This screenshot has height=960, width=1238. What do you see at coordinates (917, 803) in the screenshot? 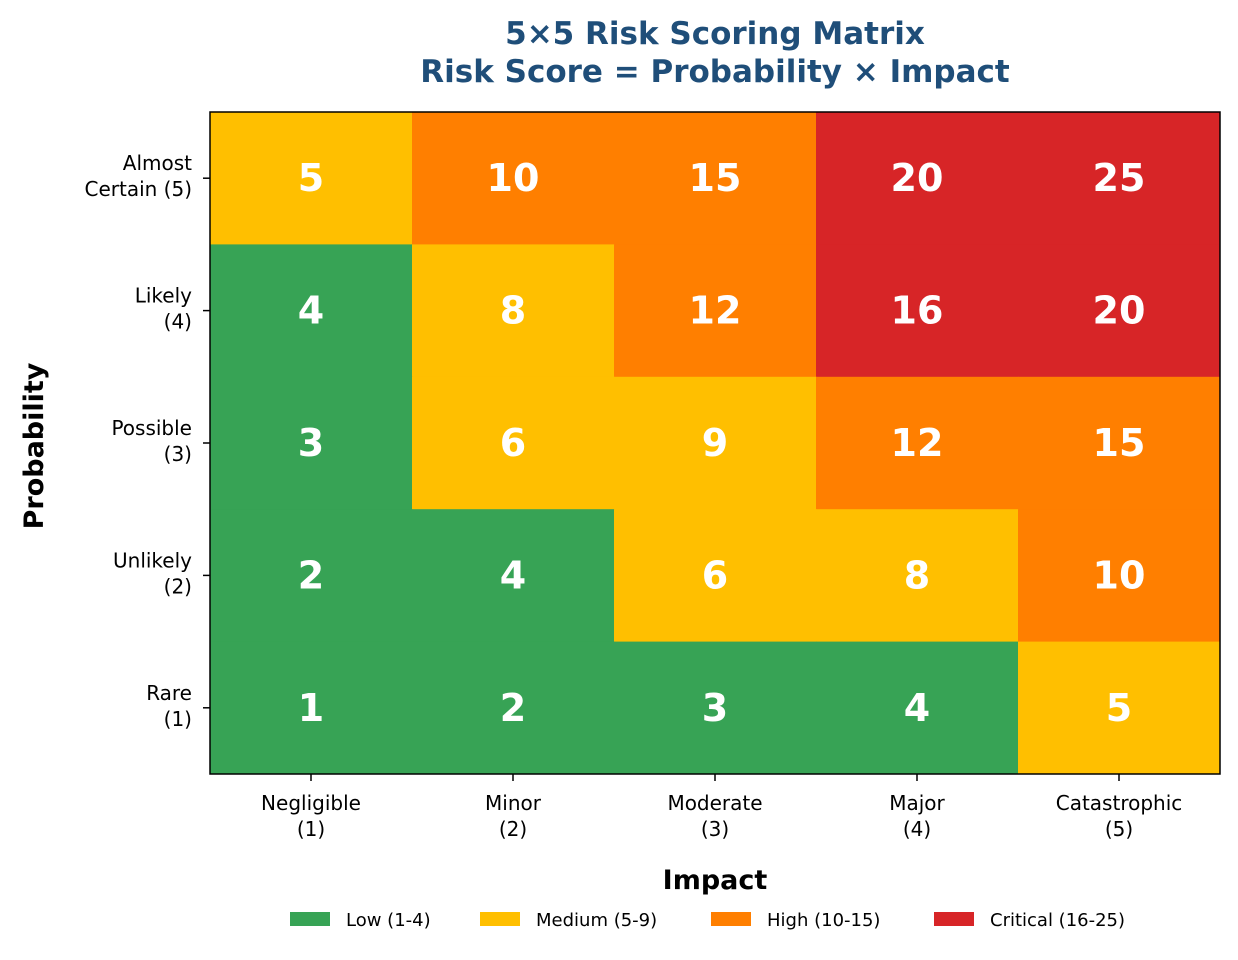
I see `x-tick-label: Major` at bounding box center [917, 803].